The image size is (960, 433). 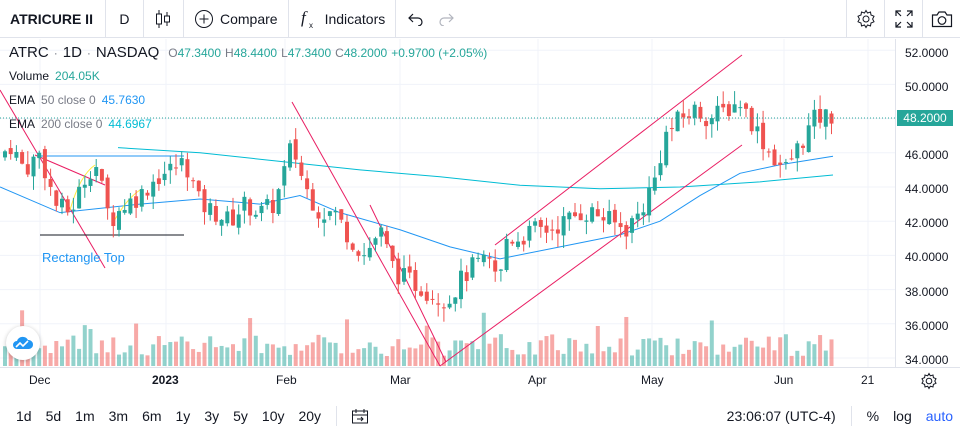 I want to click on axis-settings-icon, so click(x=929, y=381).